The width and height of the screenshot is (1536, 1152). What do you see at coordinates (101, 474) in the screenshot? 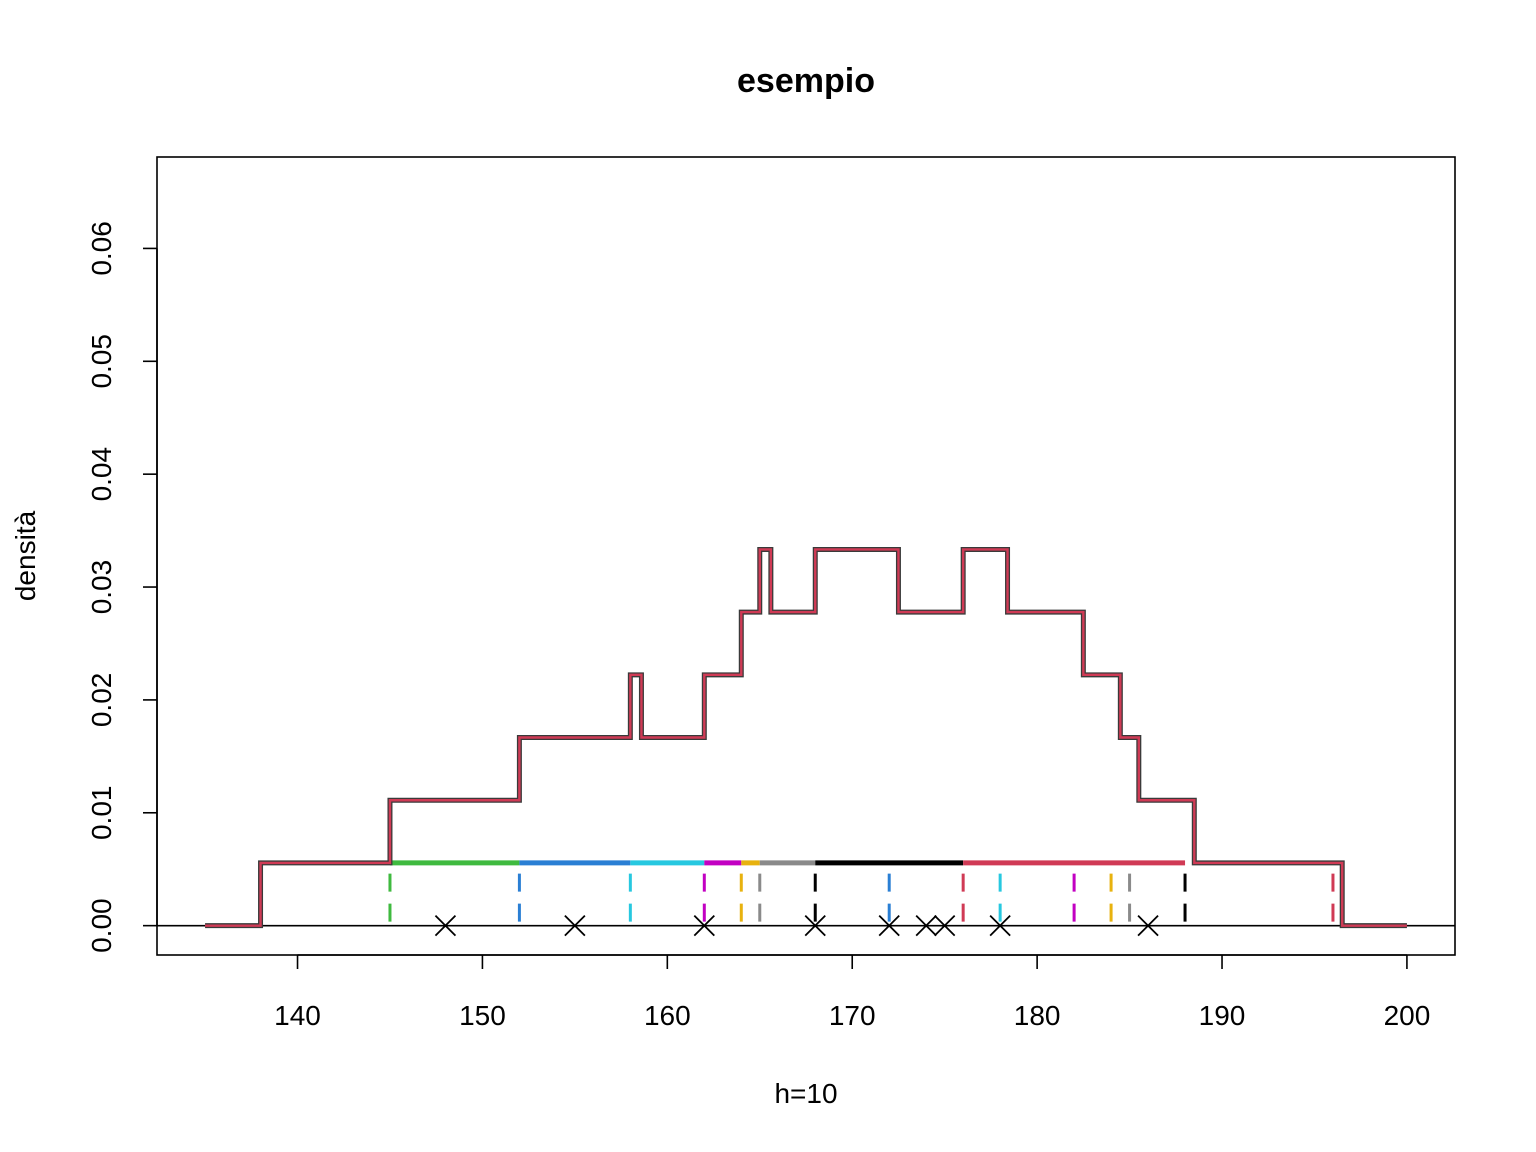
I see `y-tick-label: 0.04` at bounding box center [101, 474].